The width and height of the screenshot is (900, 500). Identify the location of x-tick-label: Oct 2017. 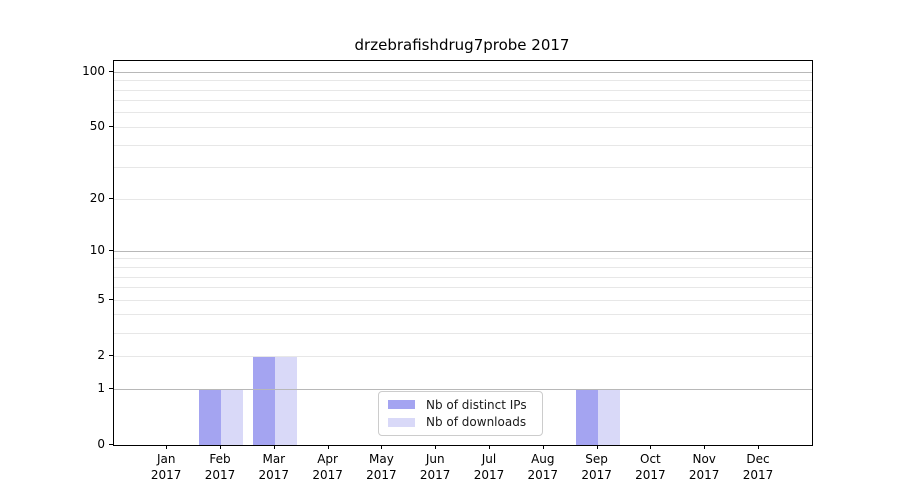
(650, 467).